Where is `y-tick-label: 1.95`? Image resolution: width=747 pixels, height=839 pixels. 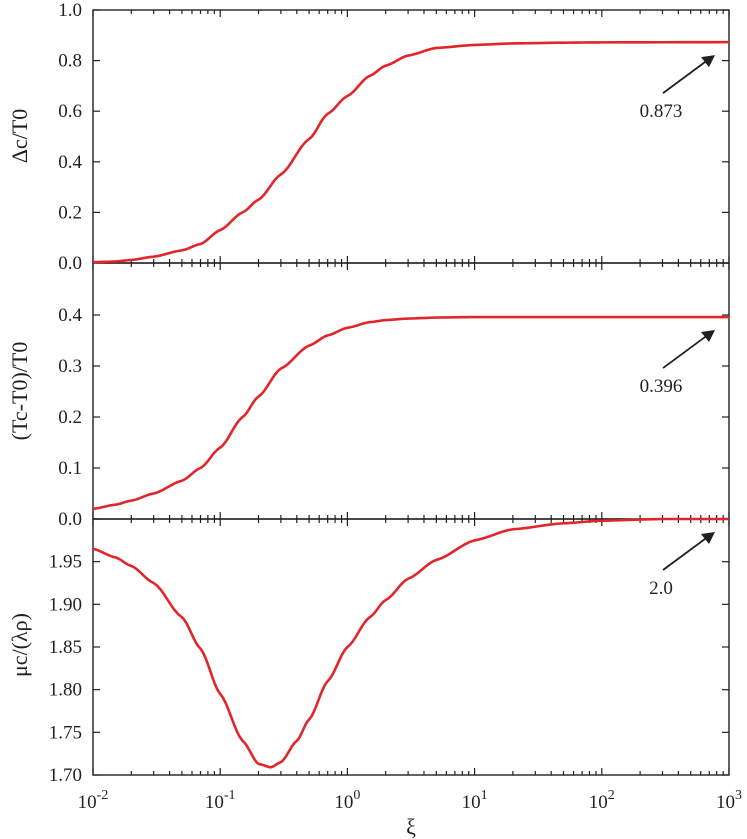
y-tick-label: 1.95 is located at coordinates (65, 562).